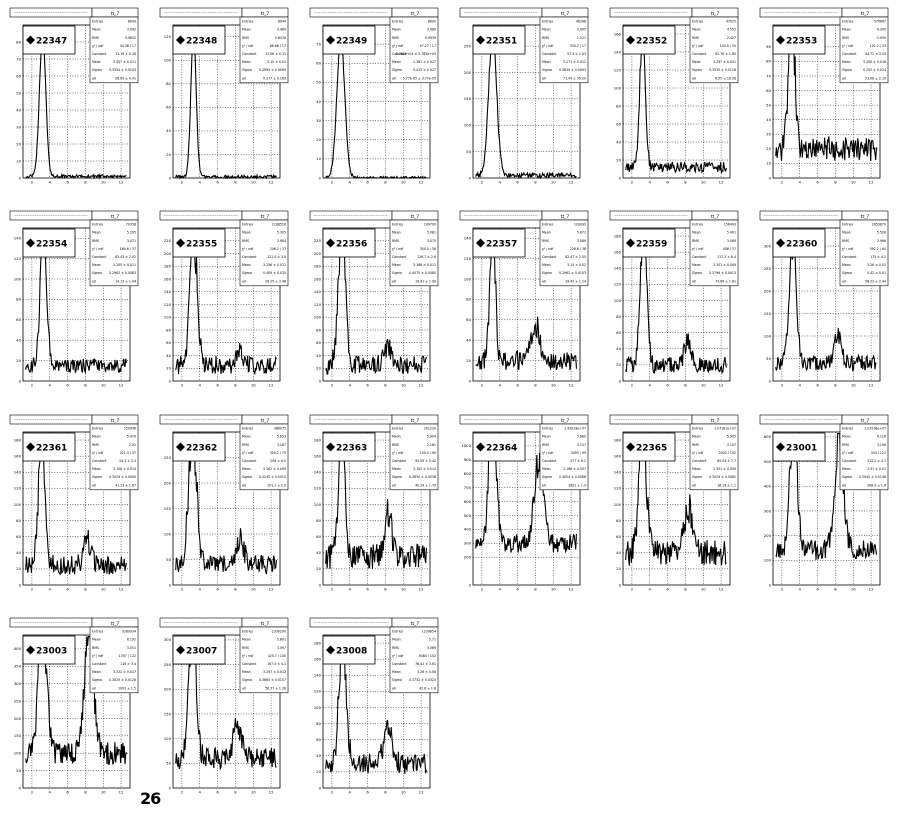  I want to click on stats-value: 3.489, so click(281, 30).